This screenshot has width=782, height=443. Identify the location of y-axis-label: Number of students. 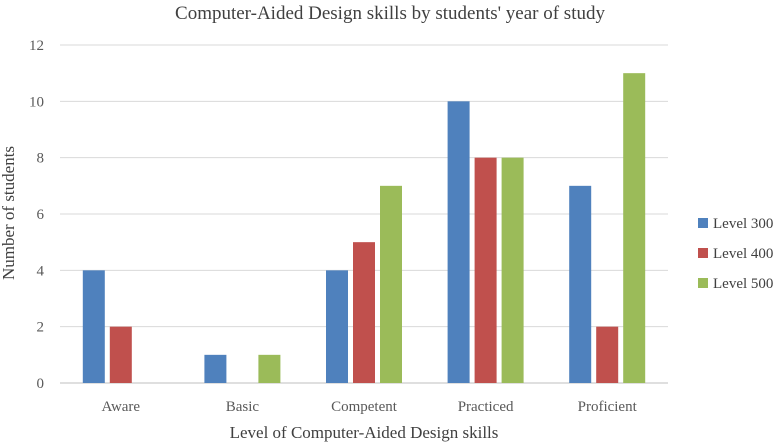
(9, 213).